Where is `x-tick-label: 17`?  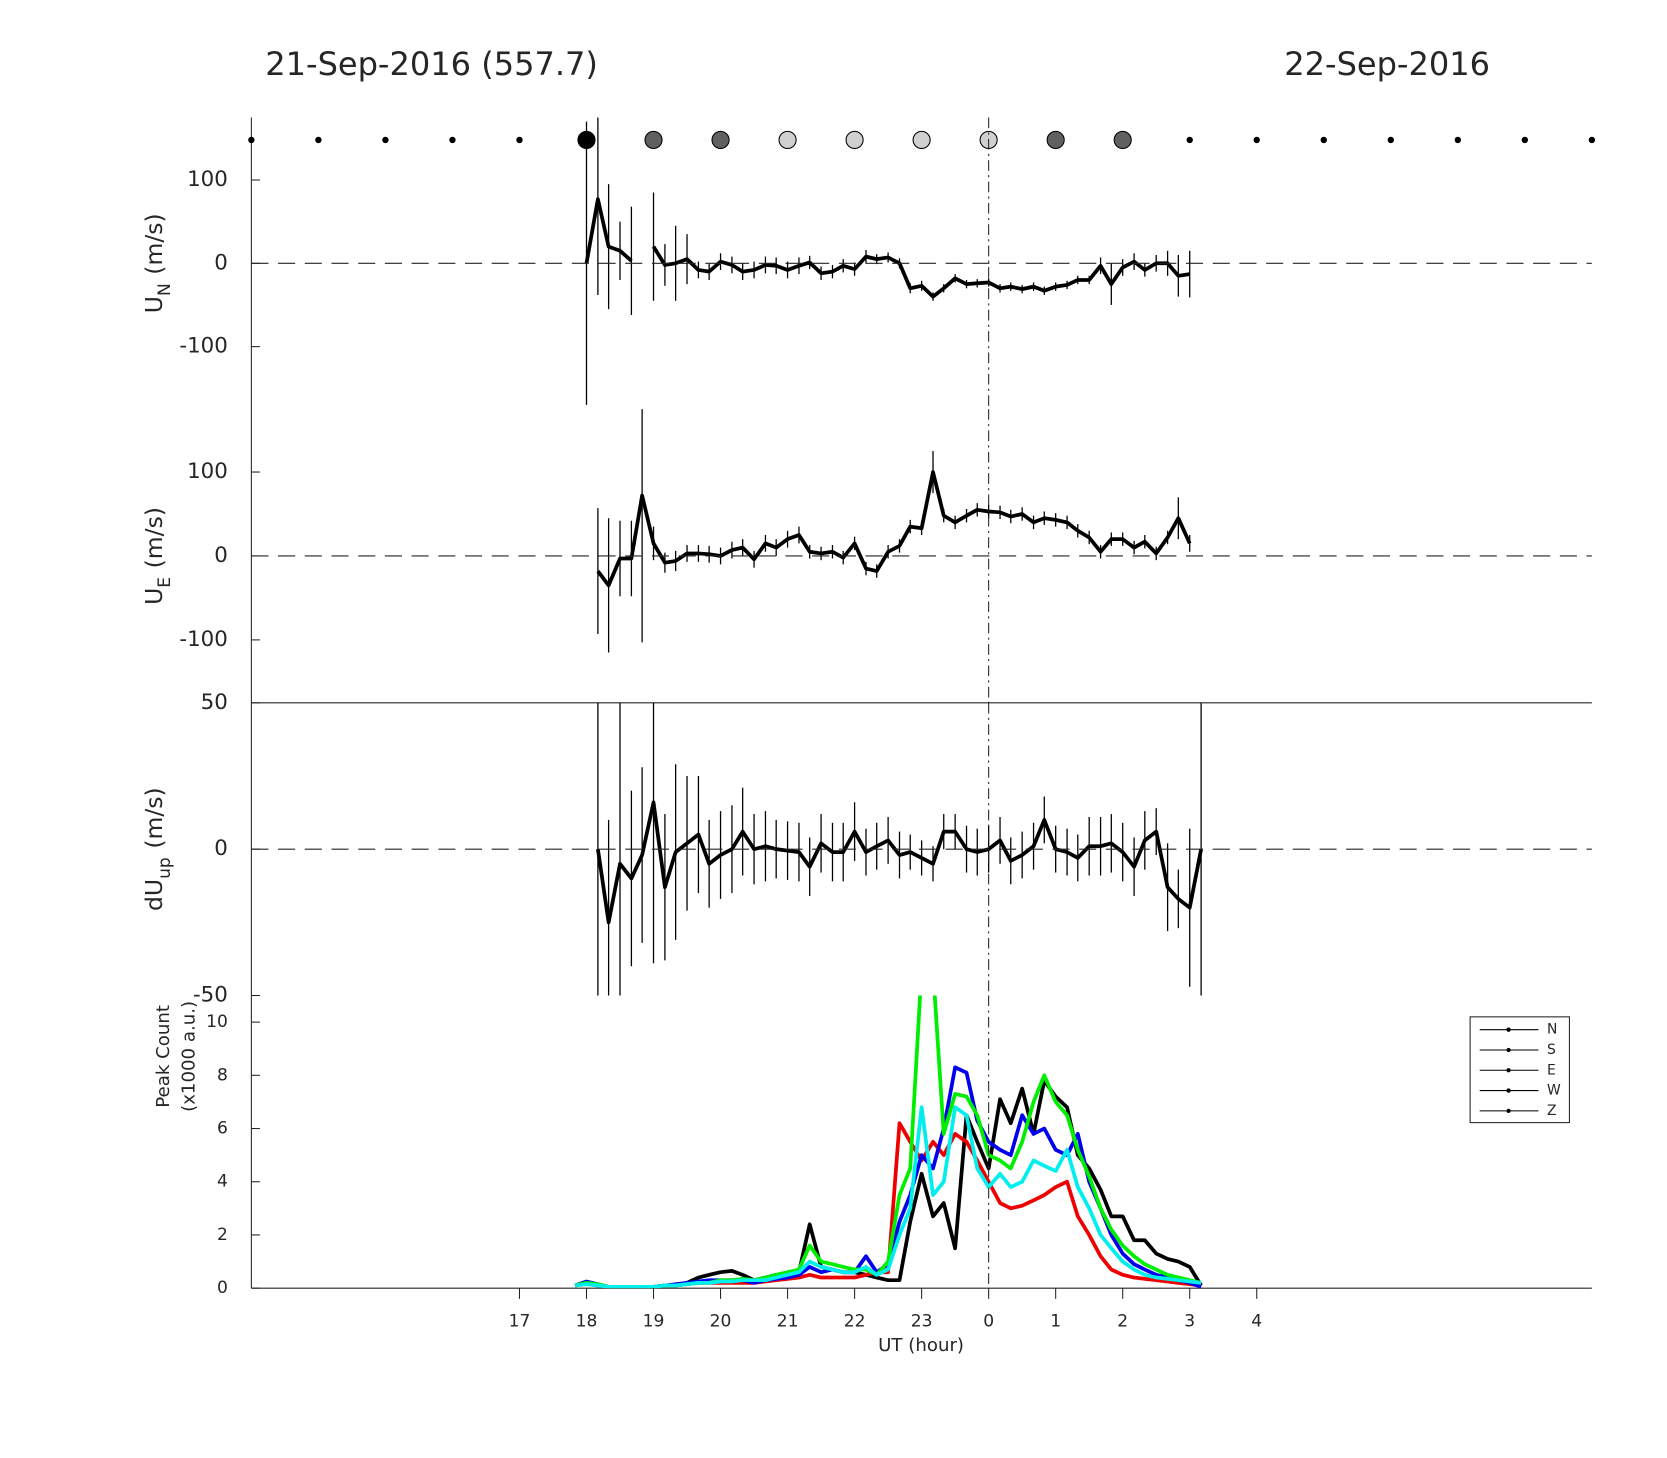
x-tick-label: 17 is located at coordinates (520, 1321).